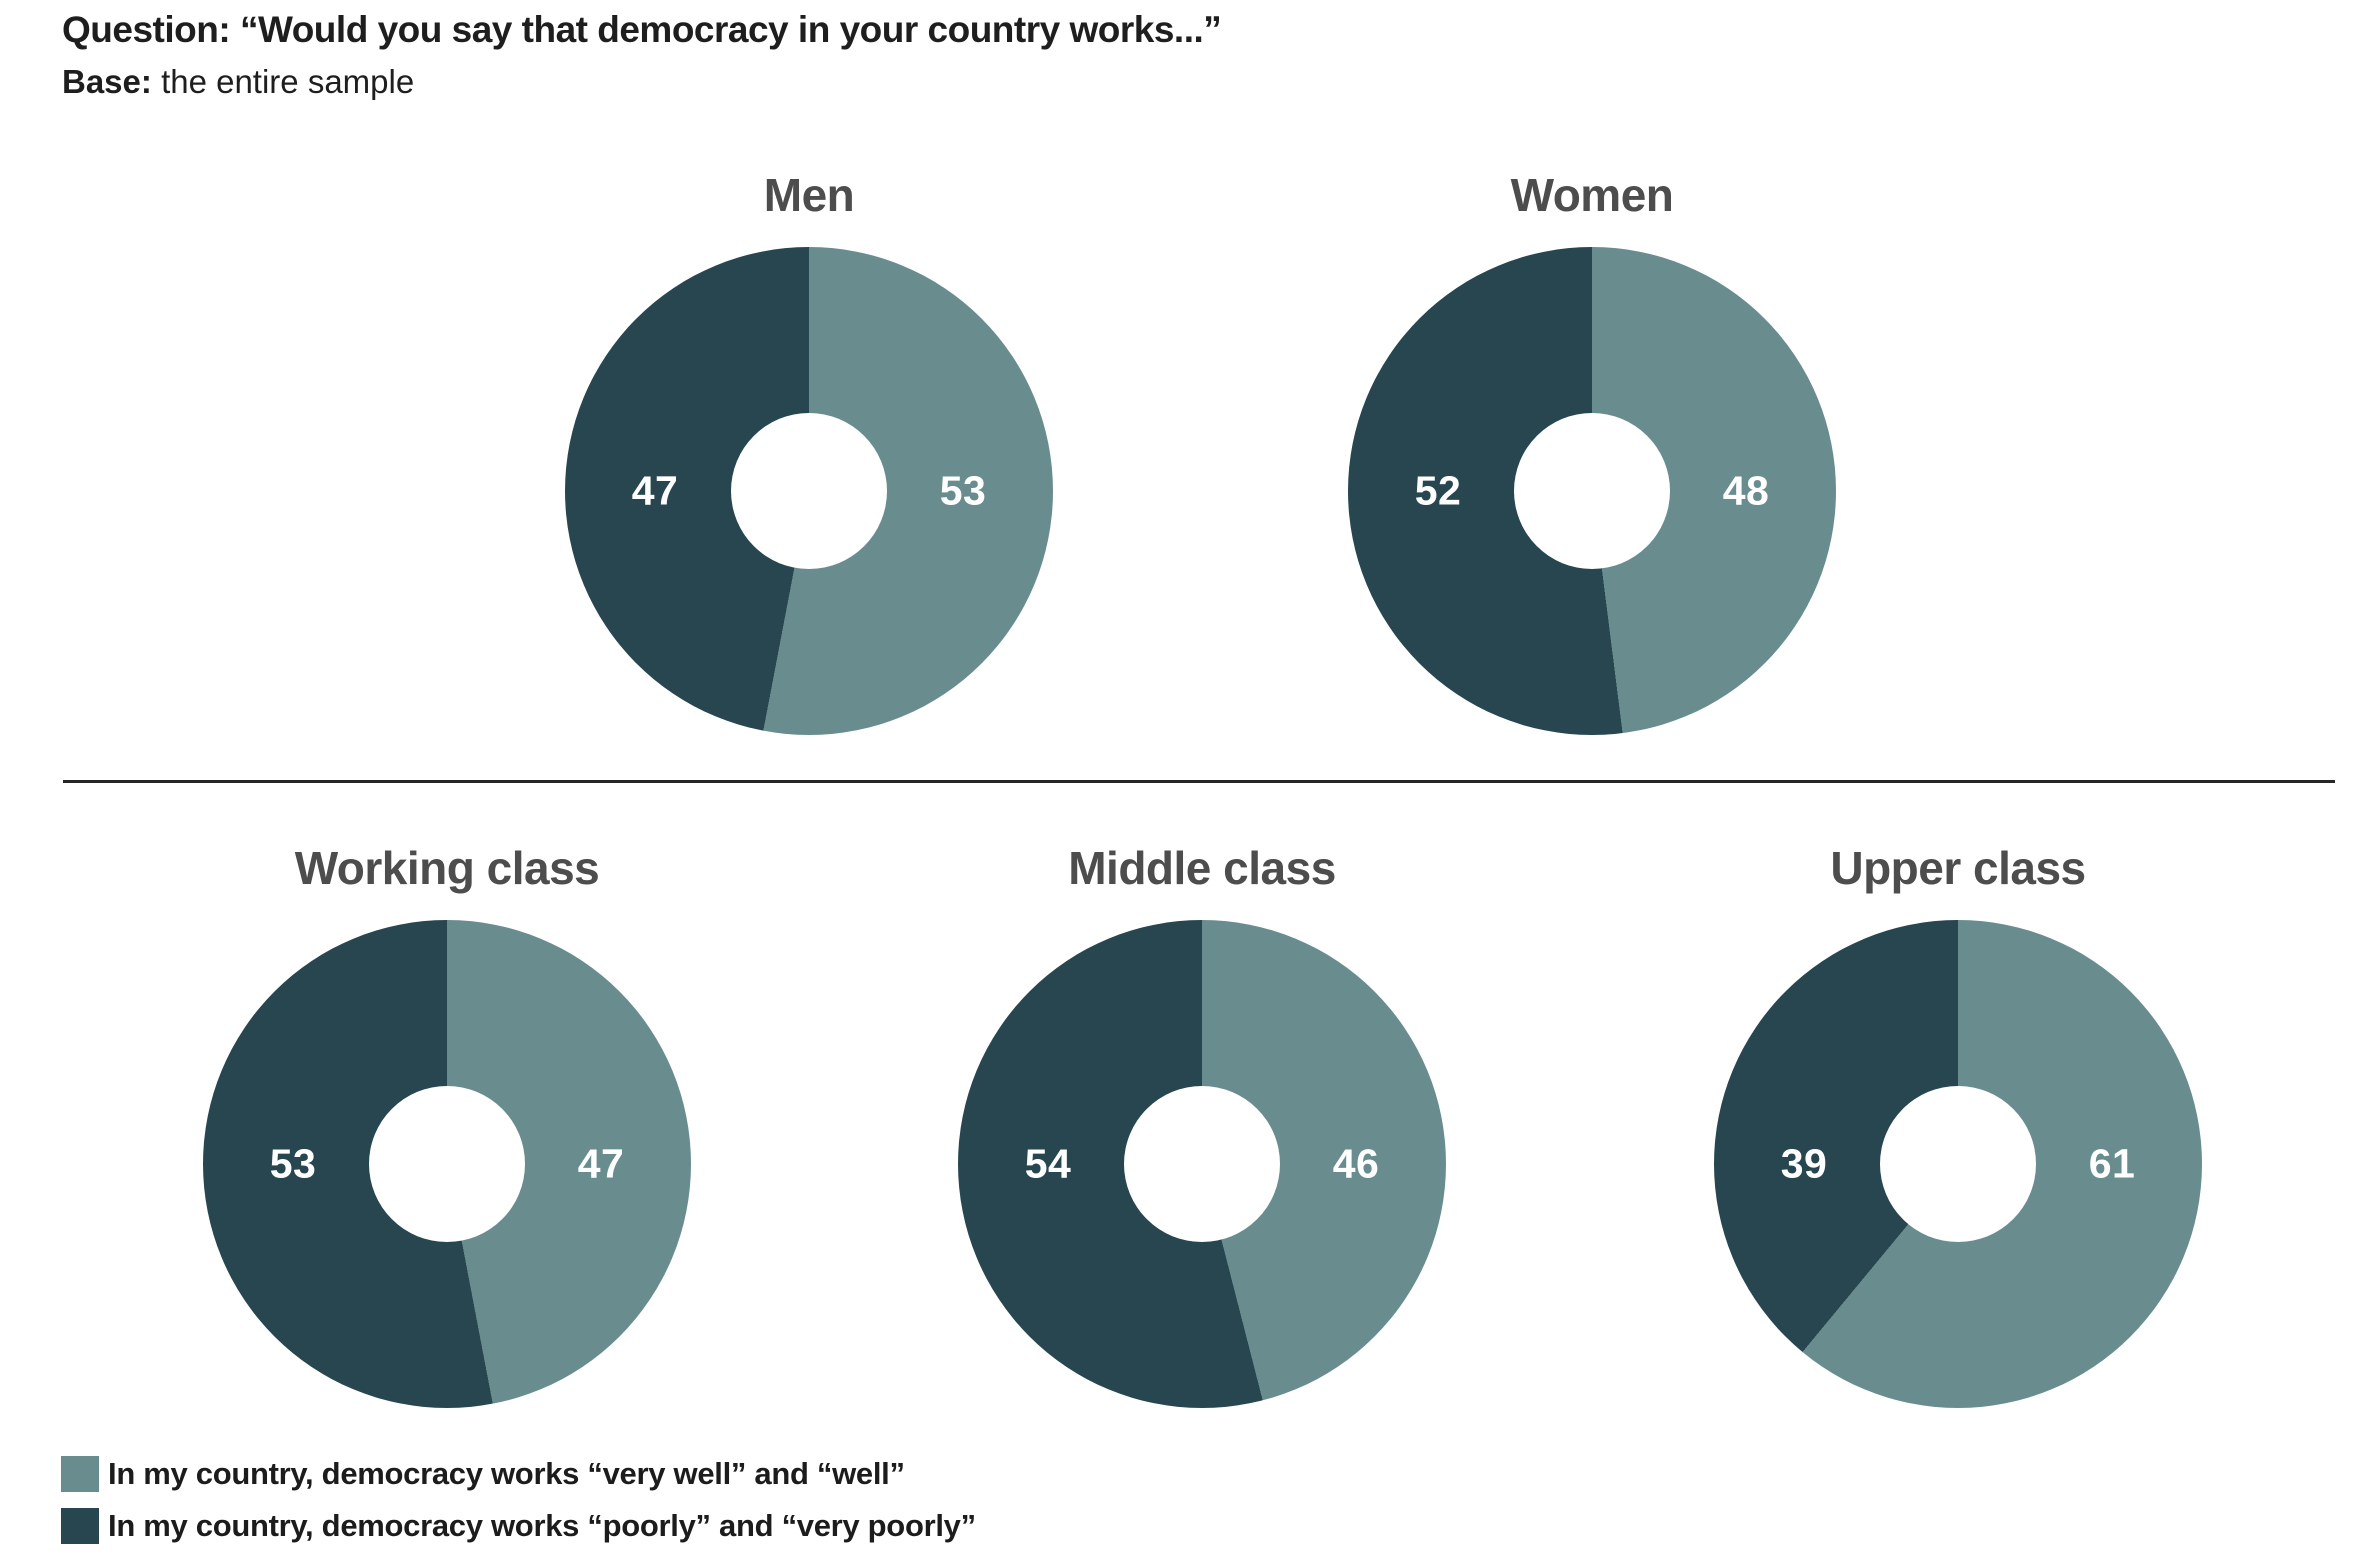 This screenshot has height=1562, width=2358. What do you see at coordinates (146, 29) in the screenshot?
I see `question-label: Question:` at bounding box center [146, 29].